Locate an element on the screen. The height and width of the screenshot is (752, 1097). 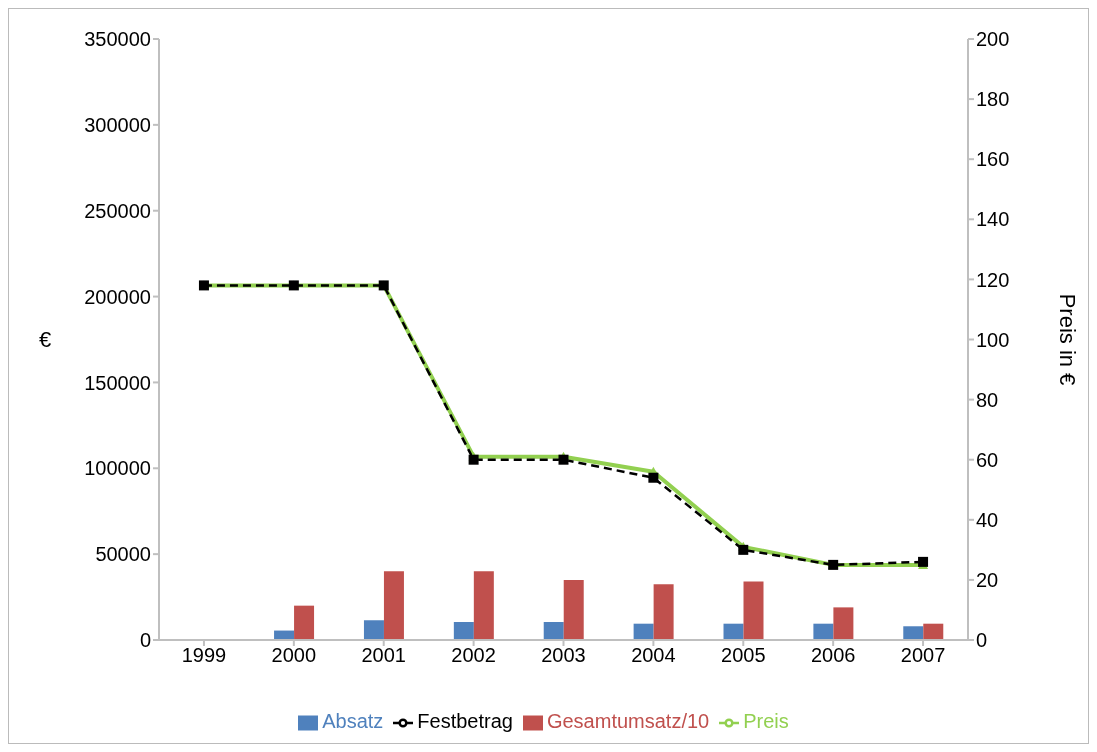
y2-tick-label: 0 is located at coordinates (982, 640).